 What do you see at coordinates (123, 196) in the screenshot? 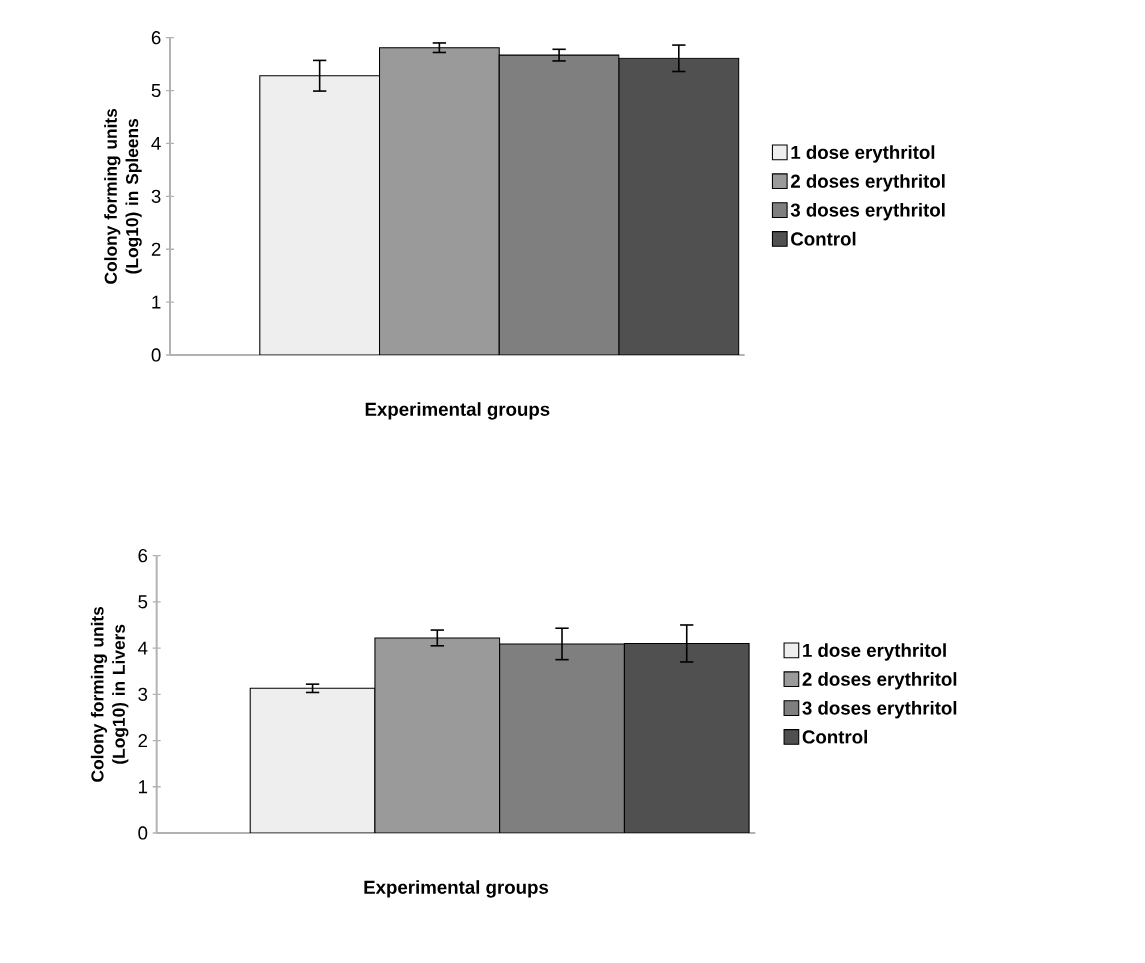
I see `y-axis-title: Colony forming units (Log10) in Spleens` at bounding box center [123, 196].